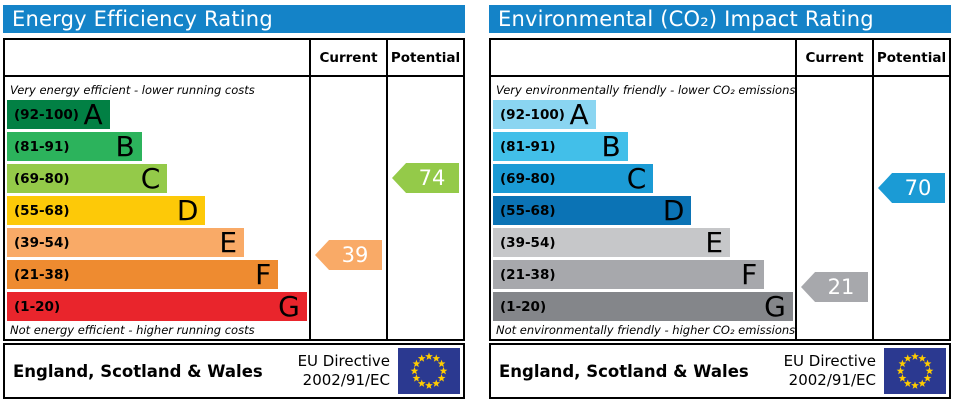 The height and width of the screenshot is (404, 957). What do you see at coordinates (911, 188) in the screenshot?
I see `potential-rating-arrow: 70` at bounding box center [911, 188].